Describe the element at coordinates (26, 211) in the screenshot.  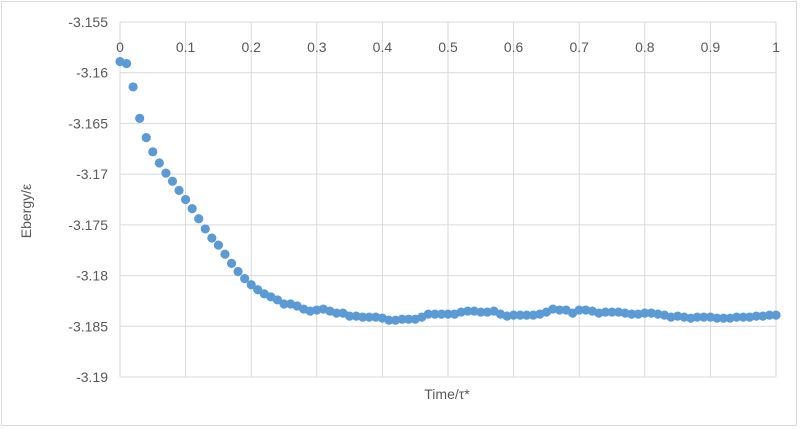
I see `y-axis-title: Ebergy/ε` at that location.